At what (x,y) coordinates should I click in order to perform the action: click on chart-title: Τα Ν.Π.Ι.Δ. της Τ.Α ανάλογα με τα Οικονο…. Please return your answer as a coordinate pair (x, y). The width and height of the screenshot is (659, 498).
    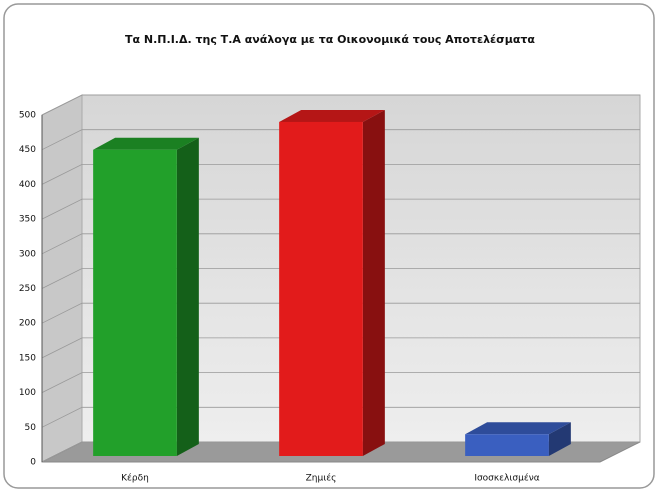
    Looking at the image, I should click on (330, 39).